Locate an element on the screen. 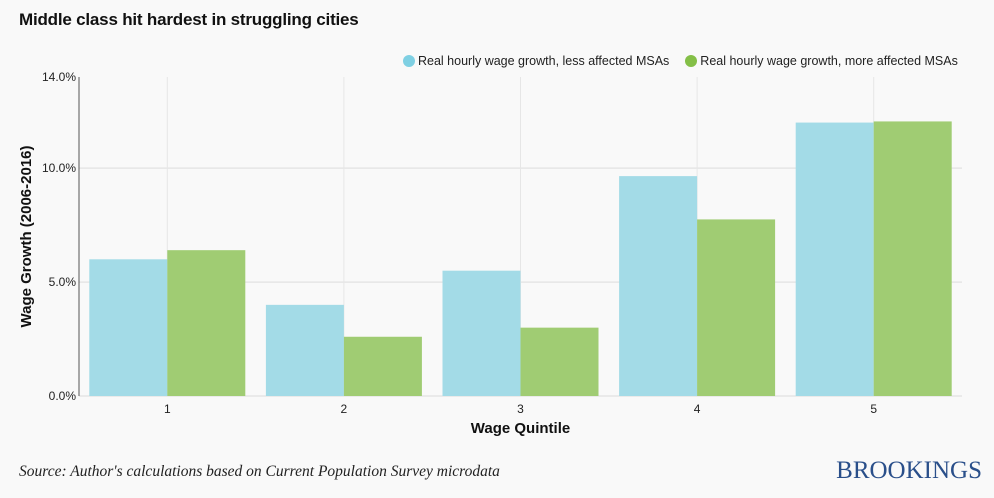  y-tick-label: 0.0% is located at coordinates (63, 396).